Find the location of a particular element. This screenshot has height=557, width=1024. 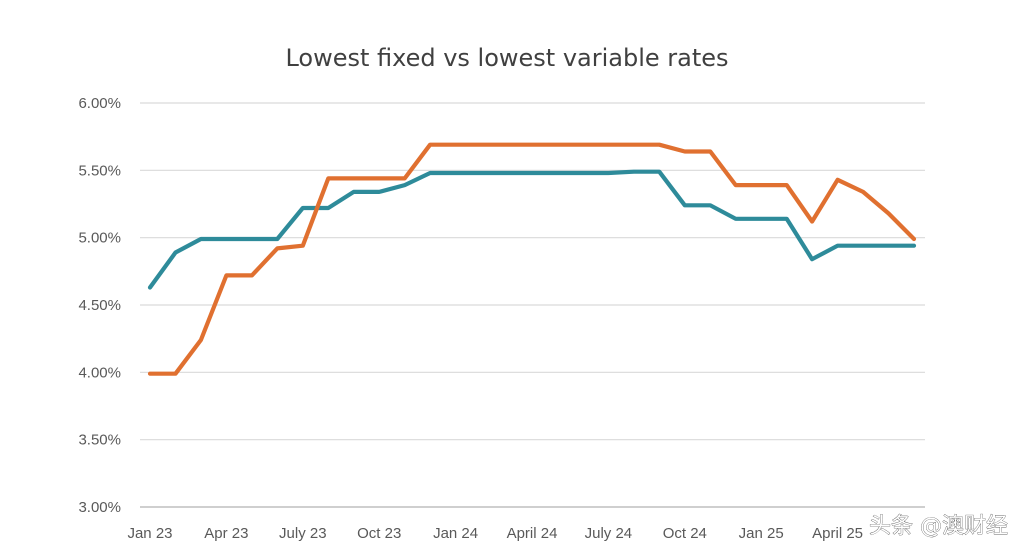

y-tick-label: 3.50% is located at coordinates (99, 440).